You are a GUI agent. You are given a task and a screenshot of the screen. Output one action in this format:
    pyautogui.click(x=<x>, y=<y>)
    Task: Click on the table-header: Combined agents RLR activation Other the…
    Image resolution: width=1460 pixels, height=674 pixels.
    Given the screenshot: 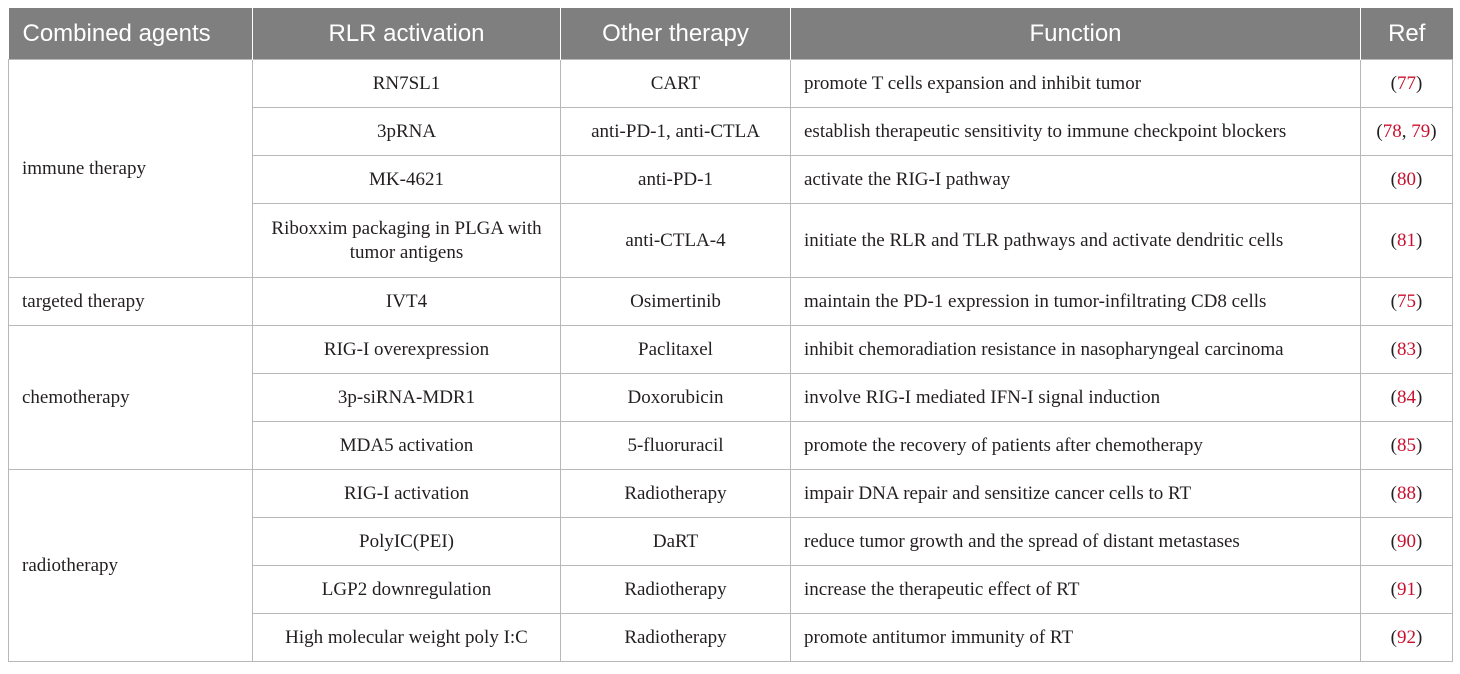 What is the action you would take?
    pyautogui.click(x=730, y=34)
    